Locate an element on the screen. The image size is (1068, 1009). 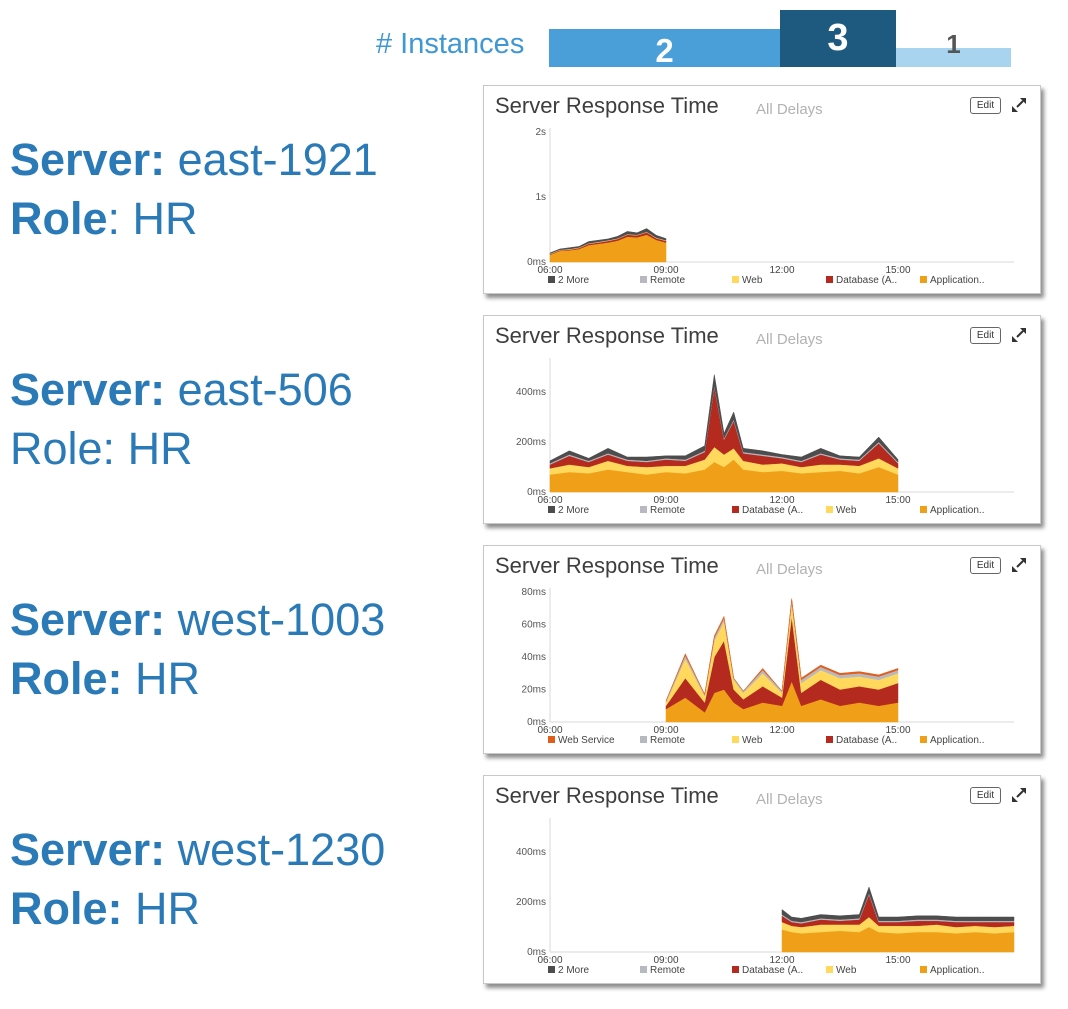
instances-count: 3 is located at coordinates (838, 38).